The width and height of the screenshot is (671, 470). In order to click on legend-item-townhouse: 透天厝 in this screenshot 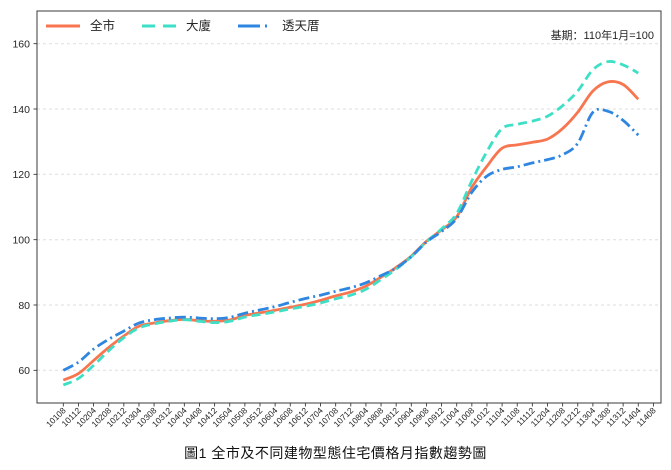, I will do `click(278, 26)`.